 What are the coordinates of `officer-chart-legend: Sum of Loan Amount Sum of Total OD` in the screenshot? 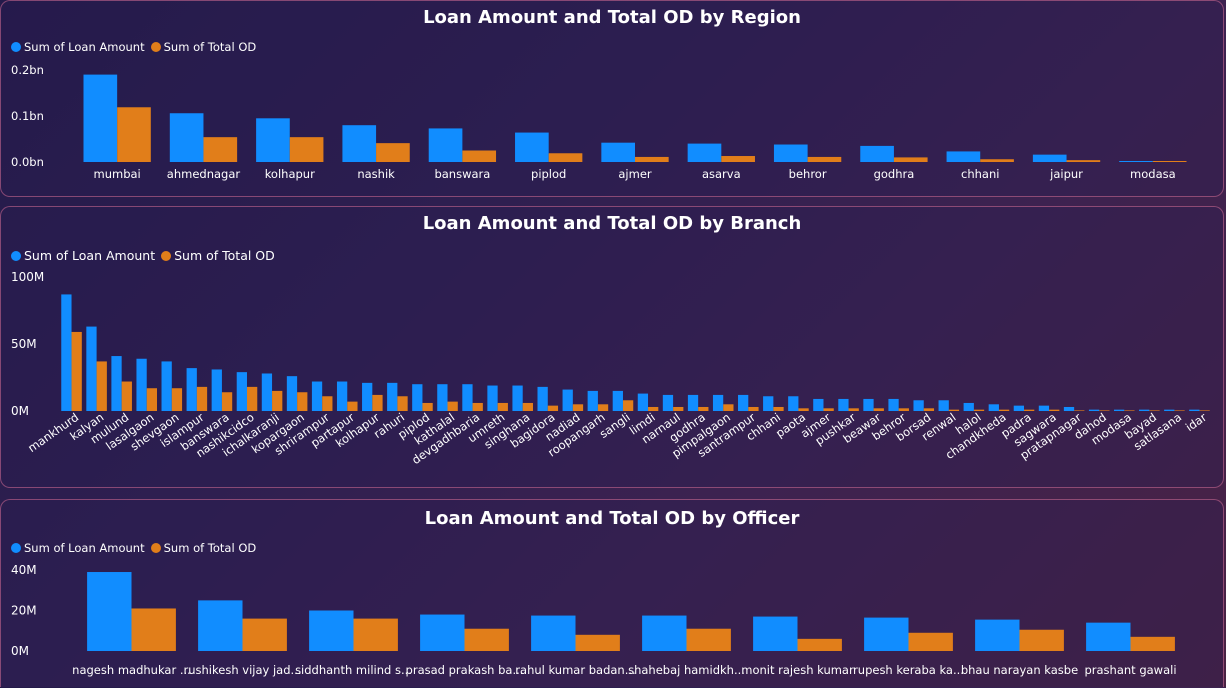 It's located at (136, 548).